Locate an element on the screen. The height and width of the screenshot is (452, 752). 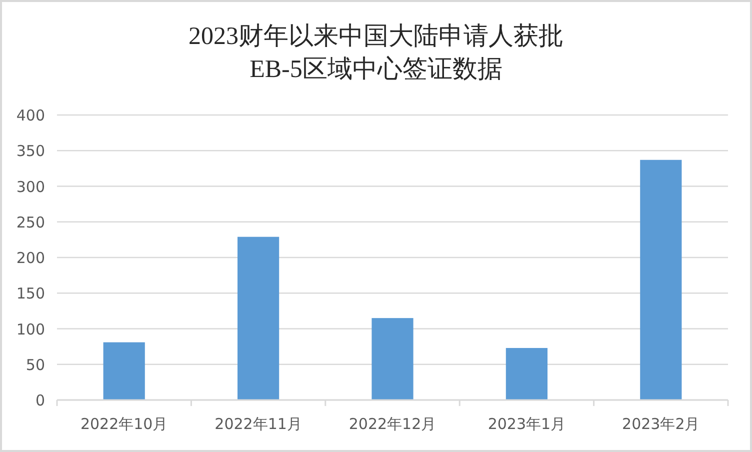
x-tick-label: 2022年10月 is located at coordinates (124, 424).